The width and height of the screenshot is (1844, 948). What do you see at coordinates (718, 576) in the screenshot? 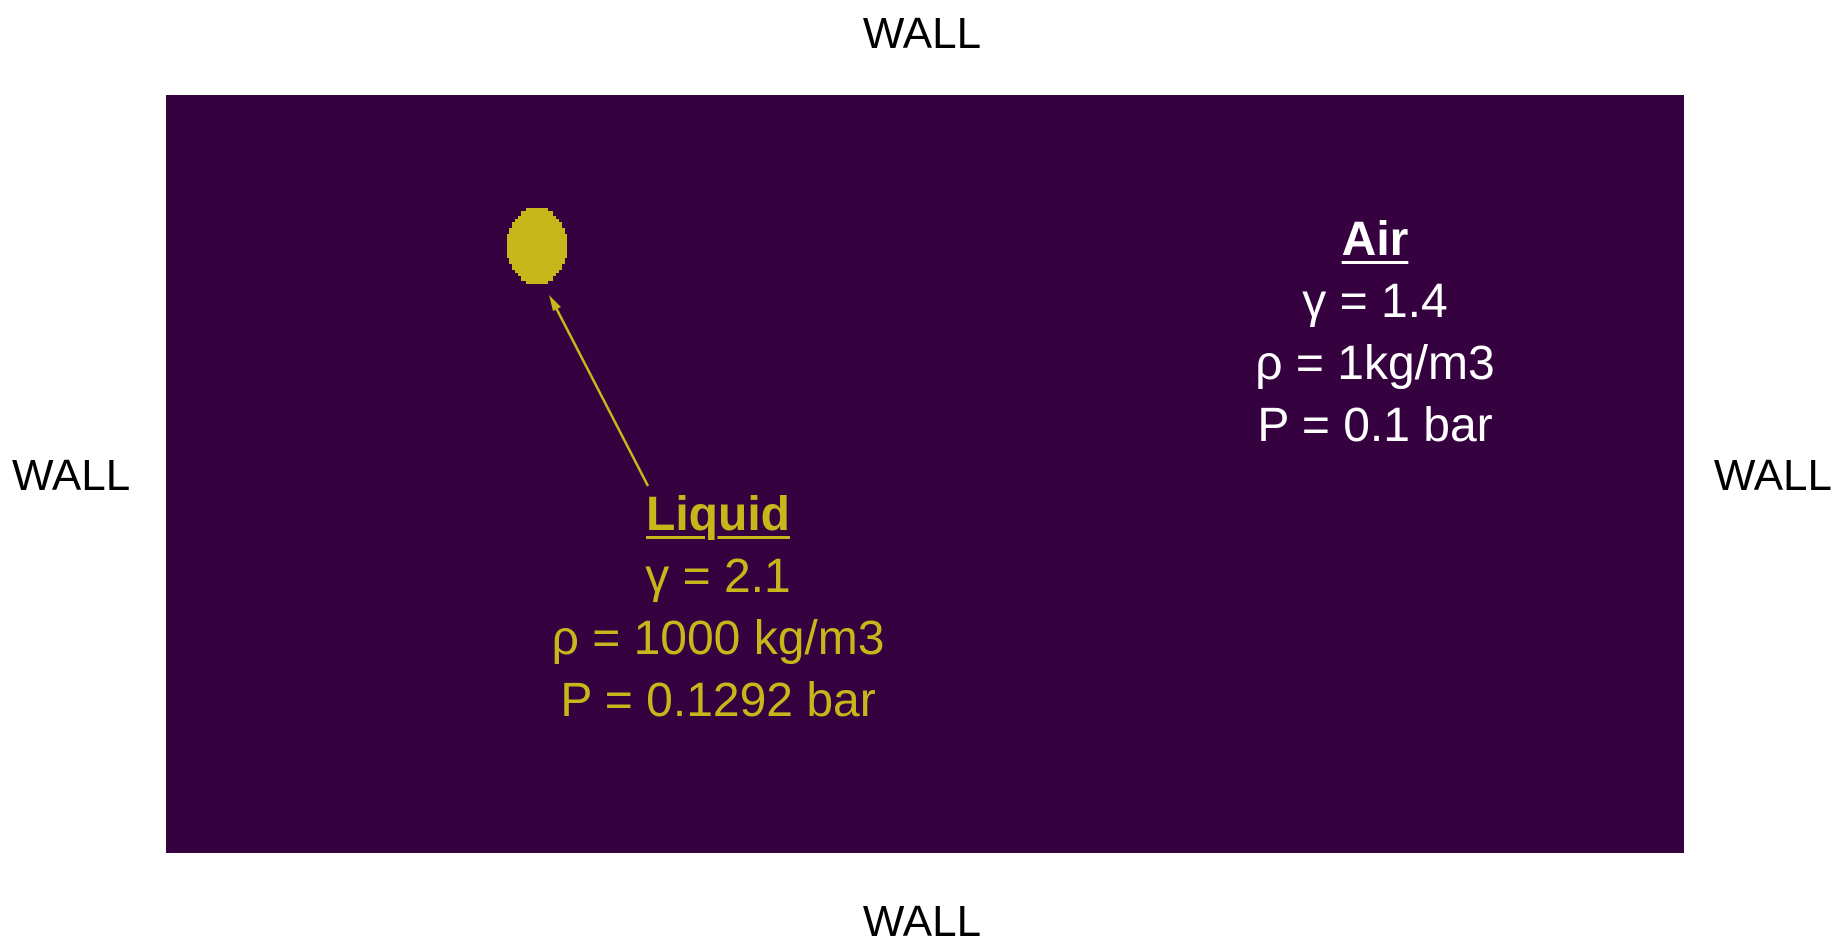
I see `liquid-gamma: γ = 2.1` at bounding box center [718, 576].